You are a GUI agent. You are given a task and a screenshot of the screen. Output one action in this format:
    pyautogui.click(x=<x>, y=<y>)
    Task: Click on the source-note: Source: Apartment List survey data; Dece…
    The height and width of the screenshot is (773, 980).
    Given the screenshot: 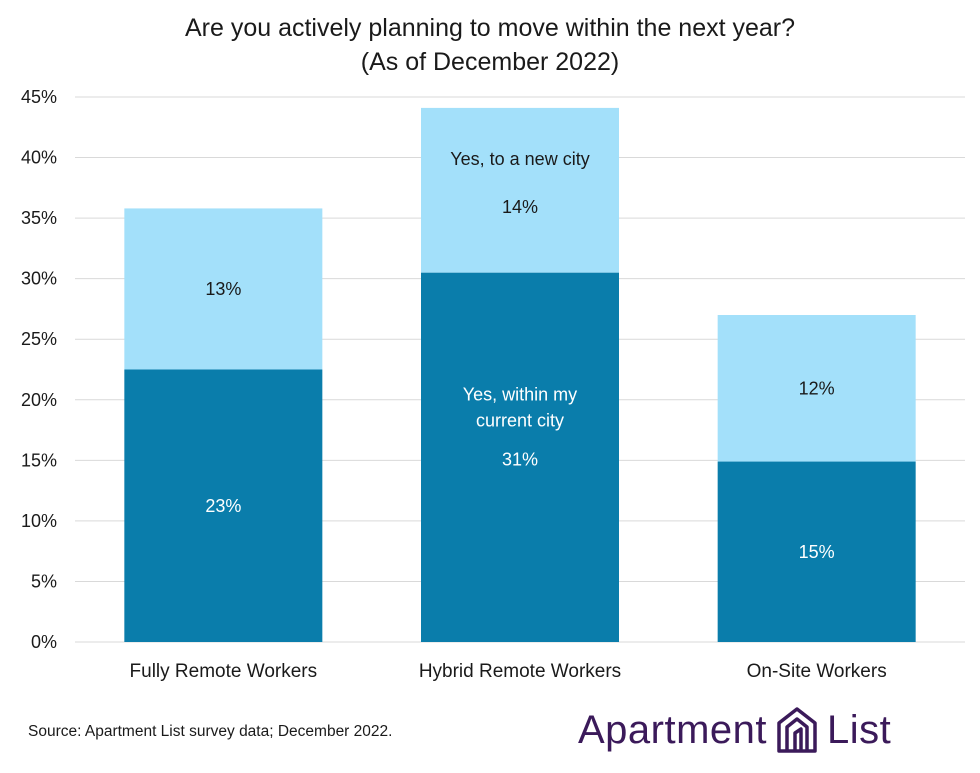 What is the action you would take?
    pyautogui.click(x=210, y=731)
    